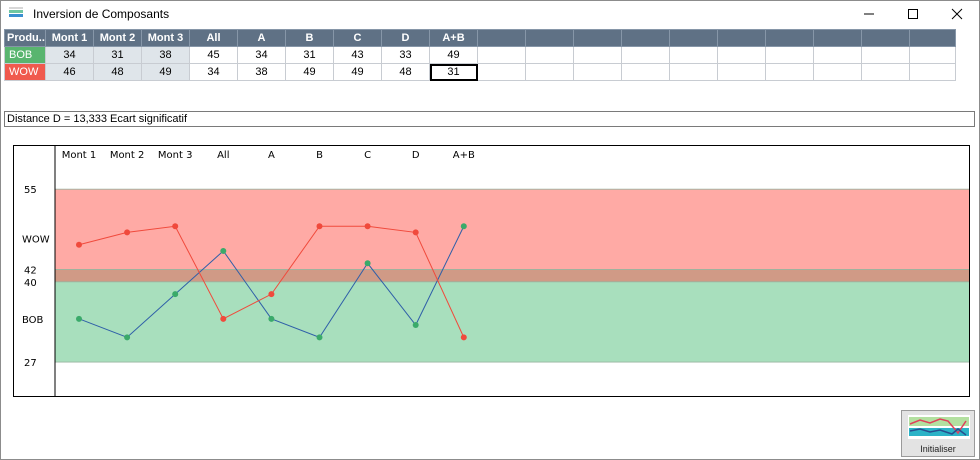 This screenshot has height=460, width=980. Describe the element at coordinates (30, 283) in the screenshot. I see `y-tick-label: 40` at that location.